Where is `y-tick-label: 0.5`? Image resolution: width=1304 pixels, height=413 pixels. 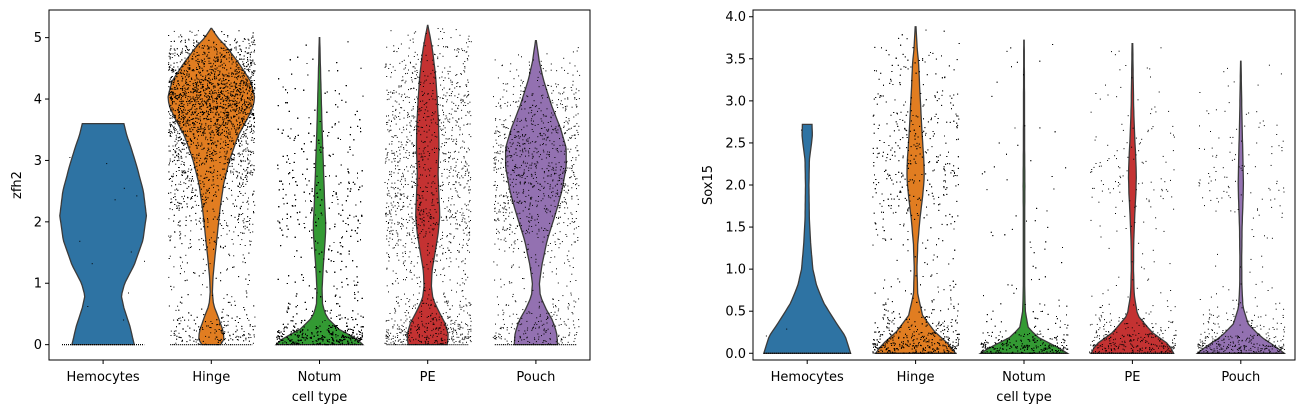 y-tick-label: 0.5 is located at coordinates (735, 312).